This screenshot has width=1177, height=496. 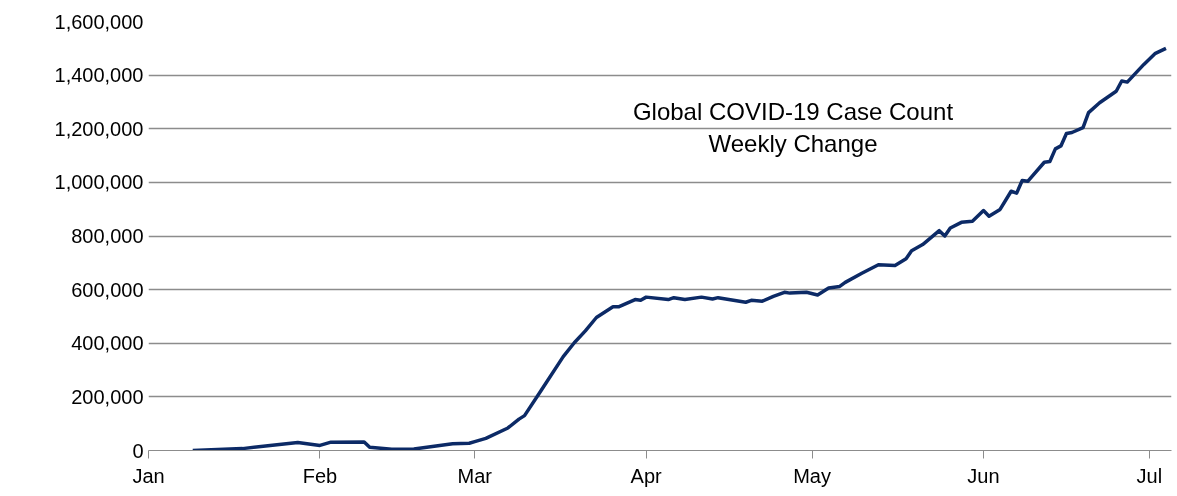 What do you see at coordinates (812, 475) in the screenshot?
I see `x-tick-label: May` at bounding box center [812, 475].